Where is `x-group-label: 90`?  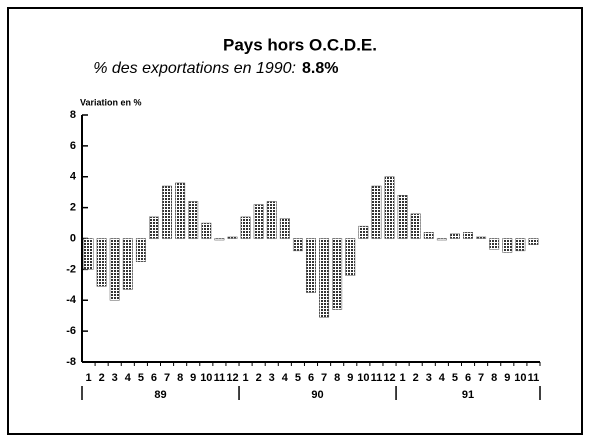 x-group-label: 90 is located at coordinates (317, 395).